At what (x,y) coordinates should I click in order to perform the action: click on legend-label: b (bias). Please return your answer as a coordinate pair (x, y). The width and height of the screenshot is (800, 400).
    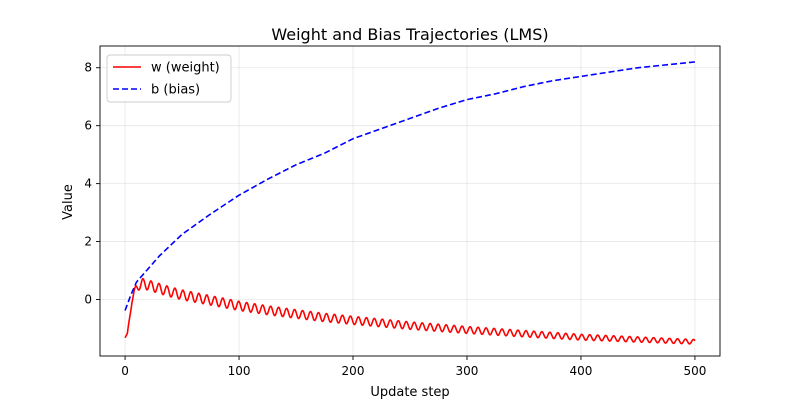
    Looking at the image, I should click on (175, 90).